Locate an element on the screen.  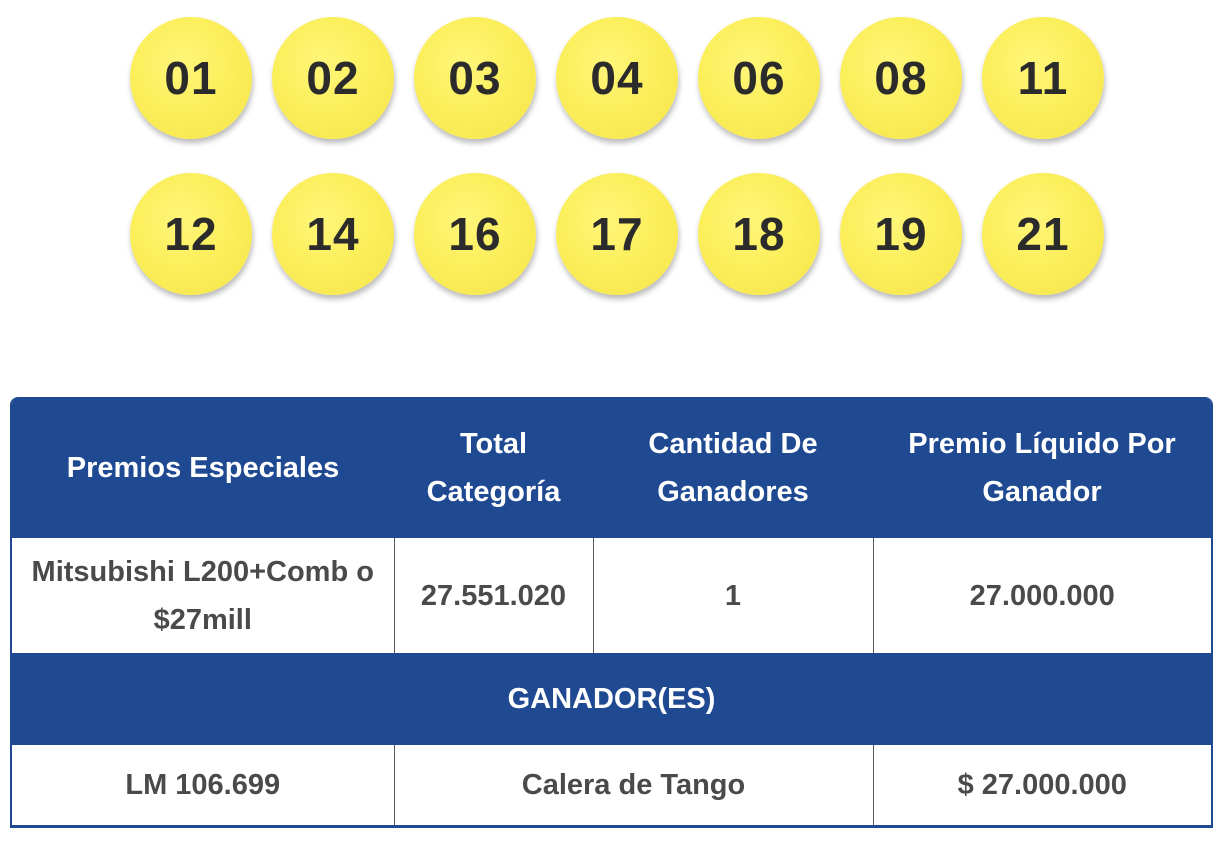
number-ball: 11 is located at coordinates (1043, 78).